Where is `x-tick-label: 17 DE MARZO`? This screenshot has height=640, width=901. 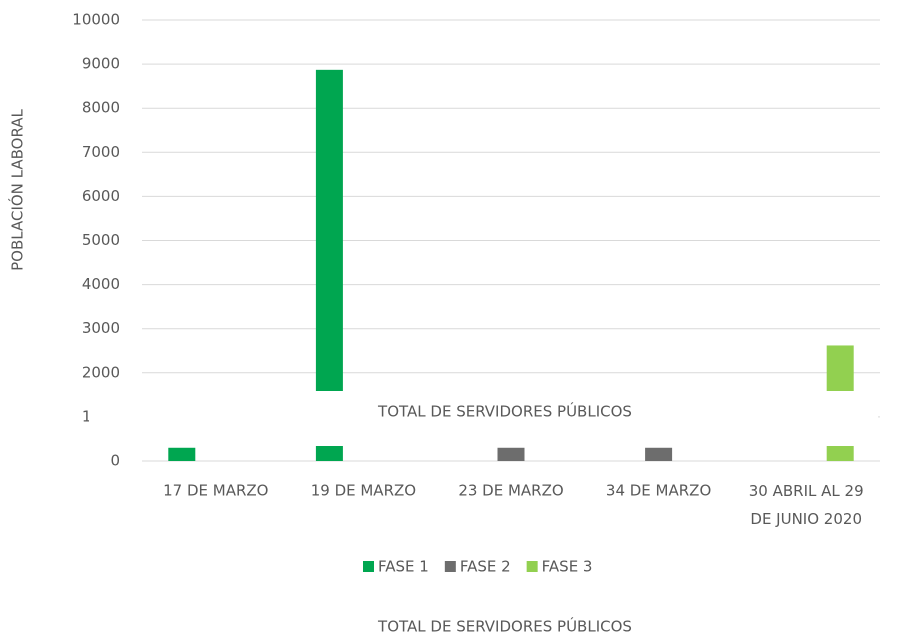 x-tick-label: 17 DE MARZO is located at coordinates (215, 491).